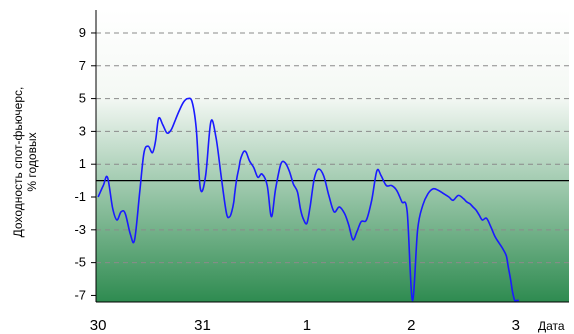 The width and height of the screenshot is (574, 334). Describe the element at coordinates (98, 325) in the screenshot. I see `x-tick-label: 30` at that location.